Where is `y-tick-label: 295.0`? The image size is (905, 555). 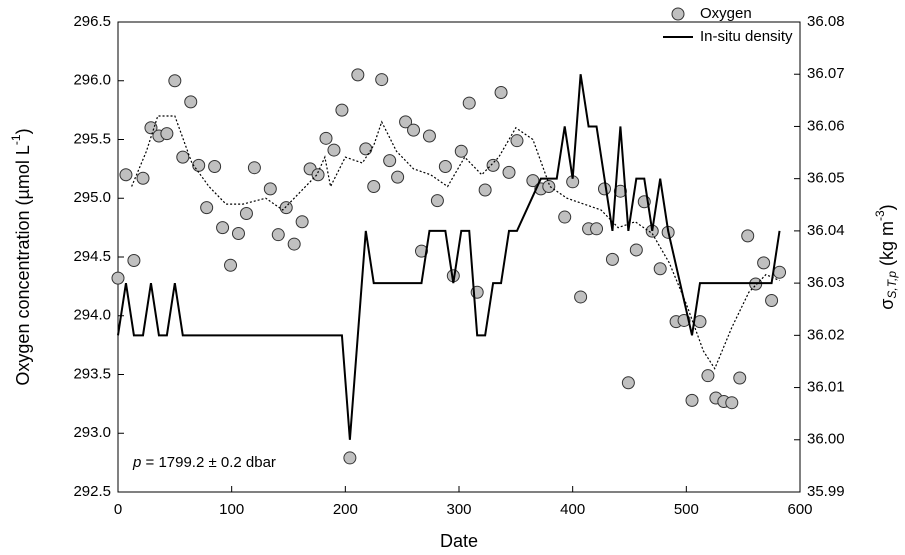 y-tick-label: 295.0 is located at coordinates (92, 197).